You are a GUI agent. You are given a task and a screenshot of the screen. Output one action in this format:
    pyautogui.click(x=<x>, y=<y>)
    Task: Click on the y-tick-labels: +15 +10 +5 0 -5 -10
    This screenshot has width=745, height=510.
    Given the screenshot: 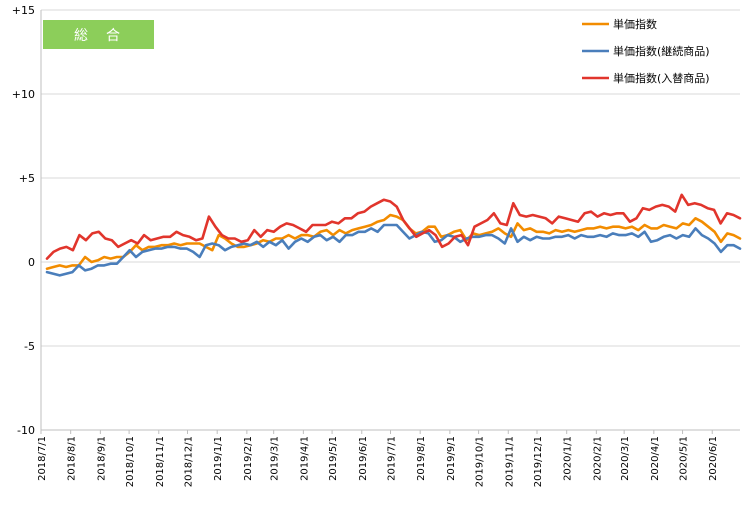 What is the action you would take?
    pyautogui.click(x=23, y=220)
    